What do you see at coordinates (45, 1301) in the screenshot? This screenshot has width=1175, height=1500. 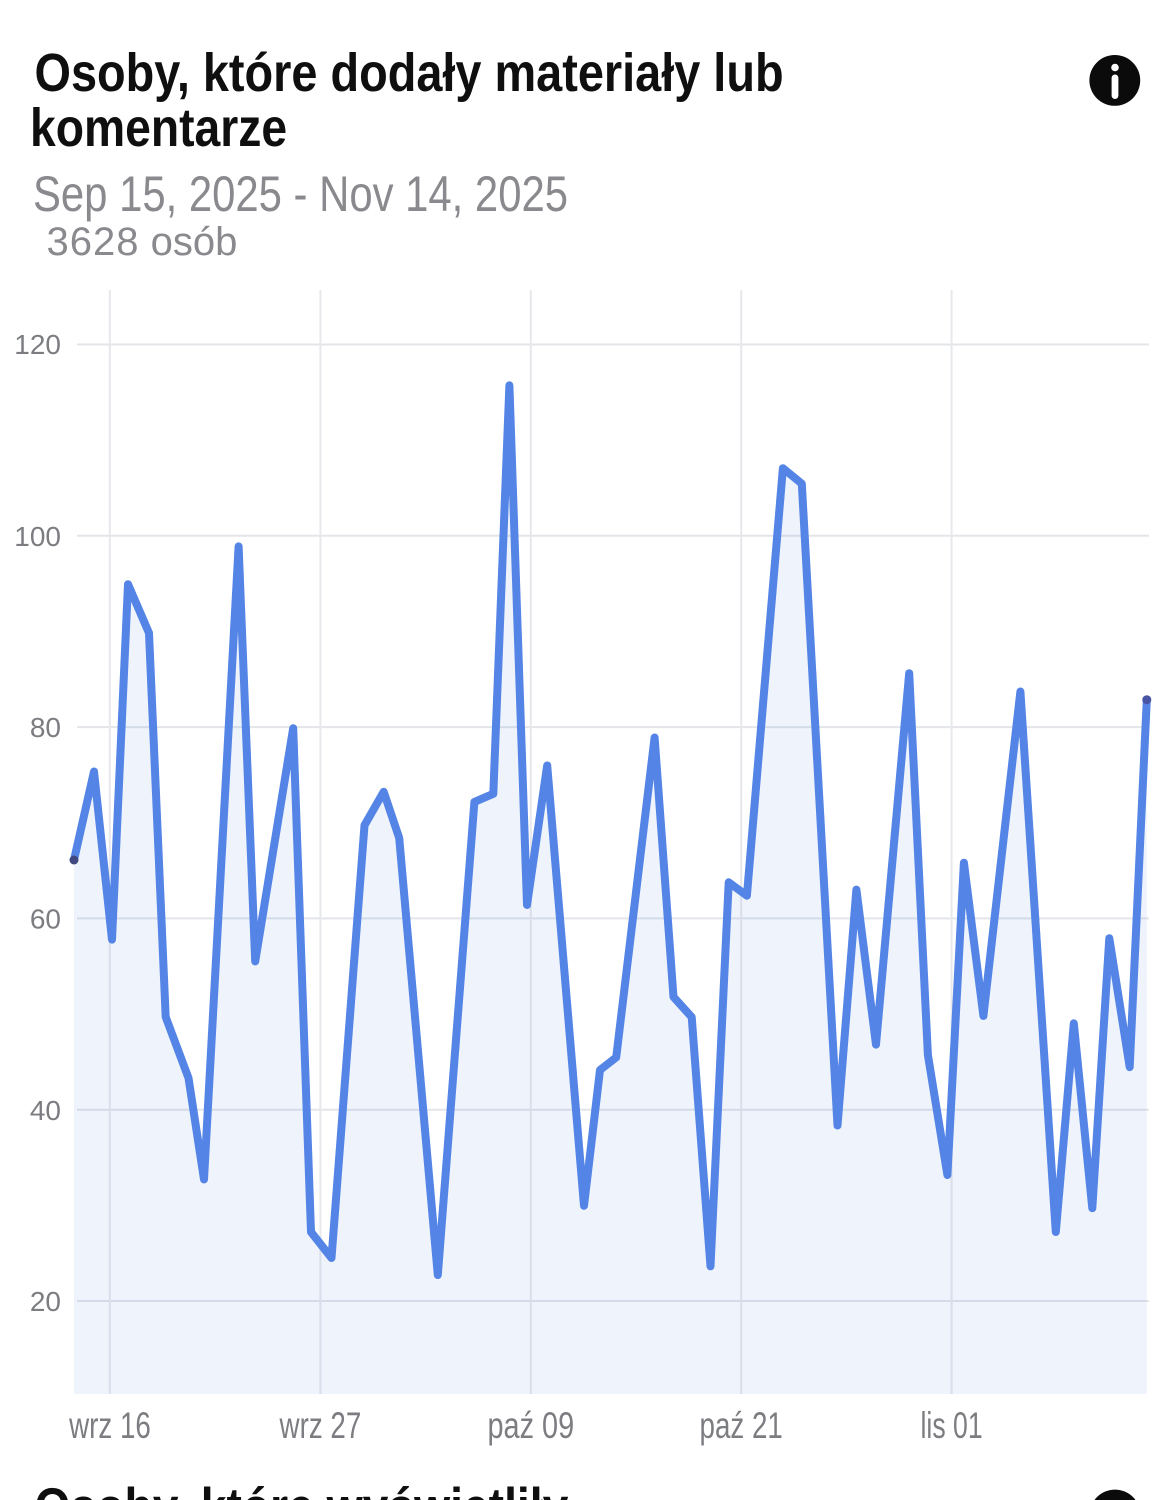 I see `svg-text: 20` at bounding box center [45, 1301].